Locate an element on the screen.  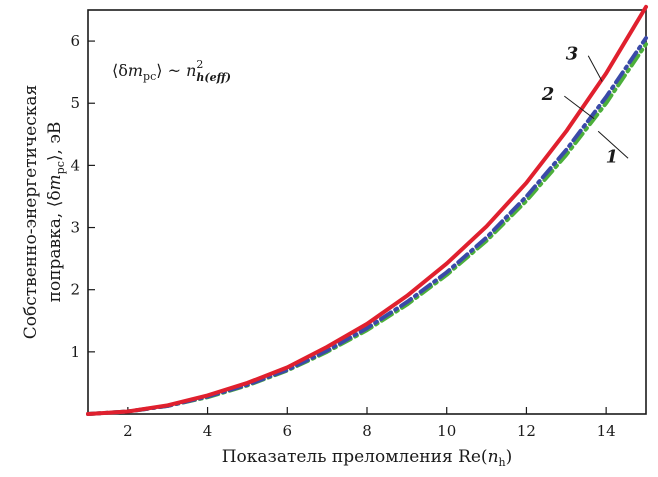
x-tick-label: 4 is located at coordinates (208, 431).